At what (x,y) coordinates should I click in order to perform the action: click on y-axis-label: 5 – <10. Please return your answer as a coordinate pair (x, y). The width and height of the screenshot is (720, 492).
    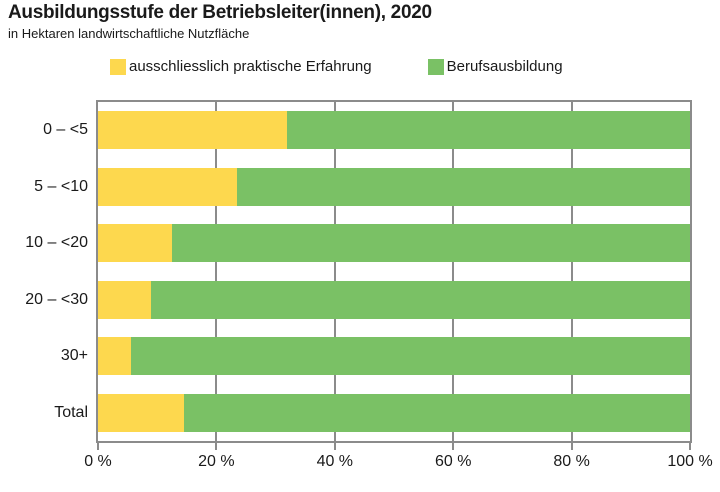
    Looking at the image, I should click on (61, 186).